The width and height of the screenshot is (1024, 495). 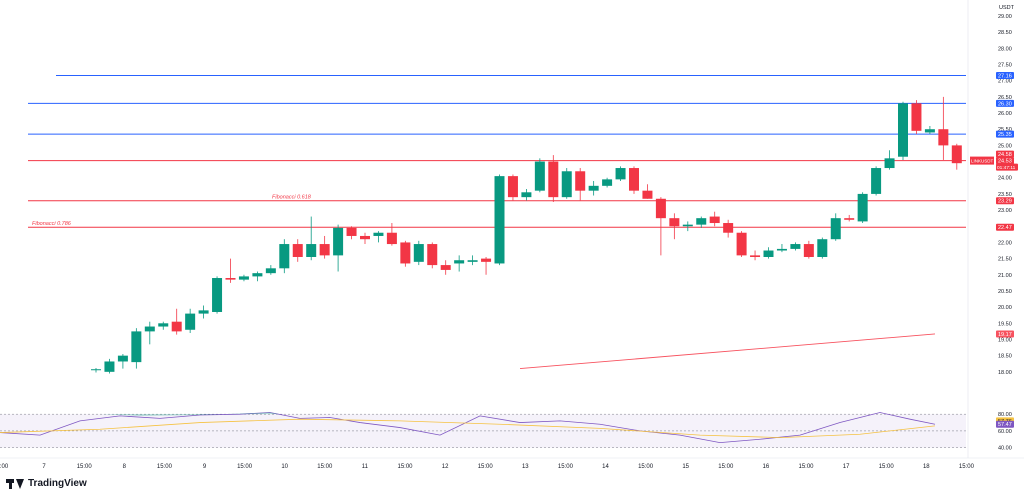 I want to click on time-tick-label: 17, so click(x=846, y=467).